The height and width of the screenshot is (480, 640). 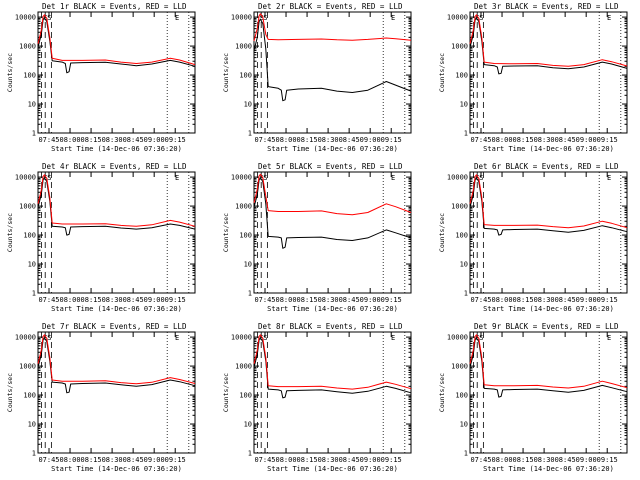 What do you see at coordinates (114, 166) in the screenshot?
I see `panel-title: Det 4r BLACK = Events, RED = LLD` at bounding box center [114, 166].